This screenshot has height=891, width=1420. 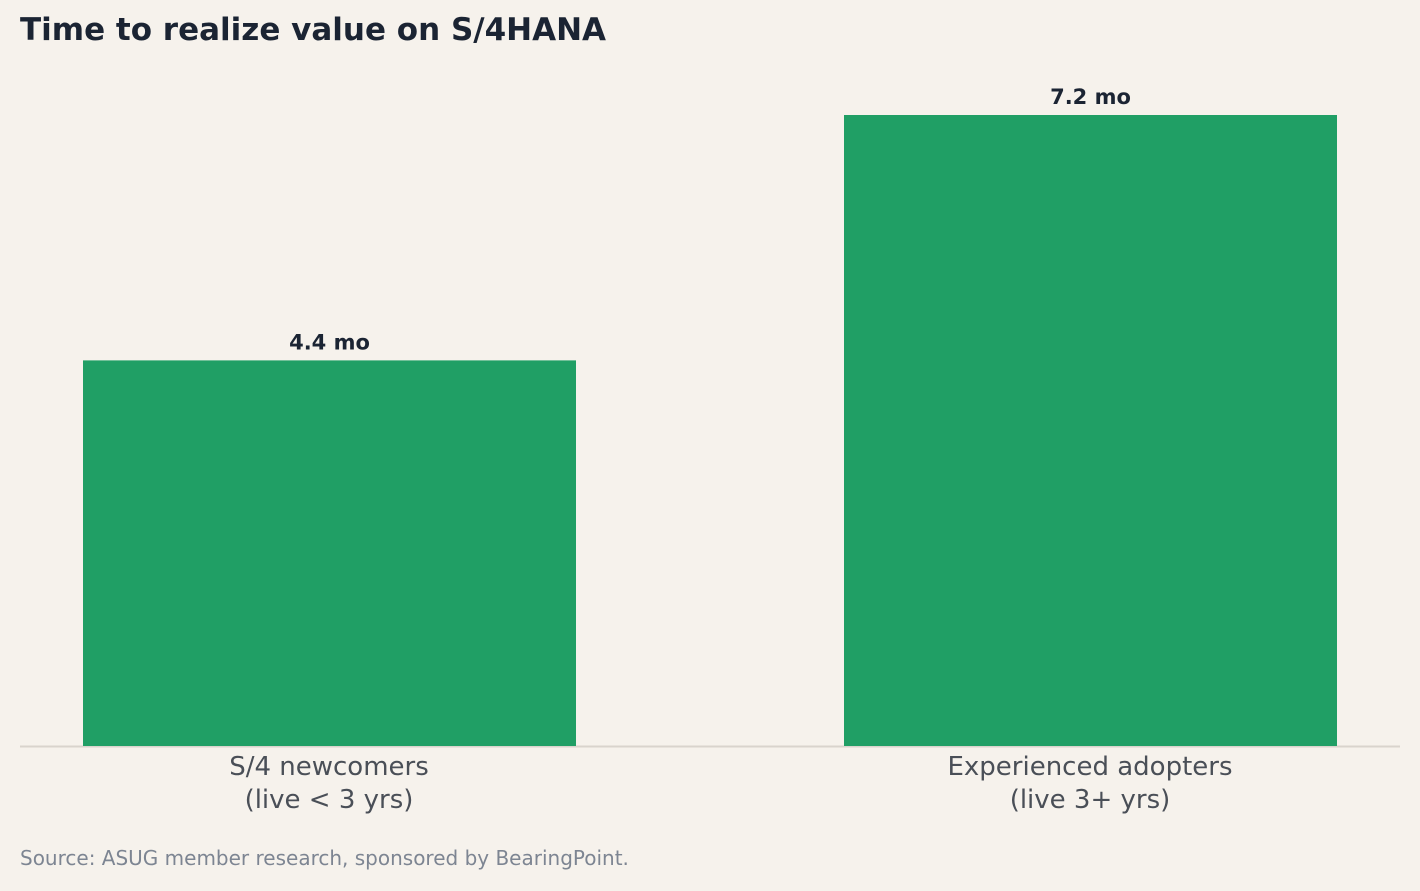 I want to click on category-label-line-1: S/4 newcomers, so click(x=329, y=767).